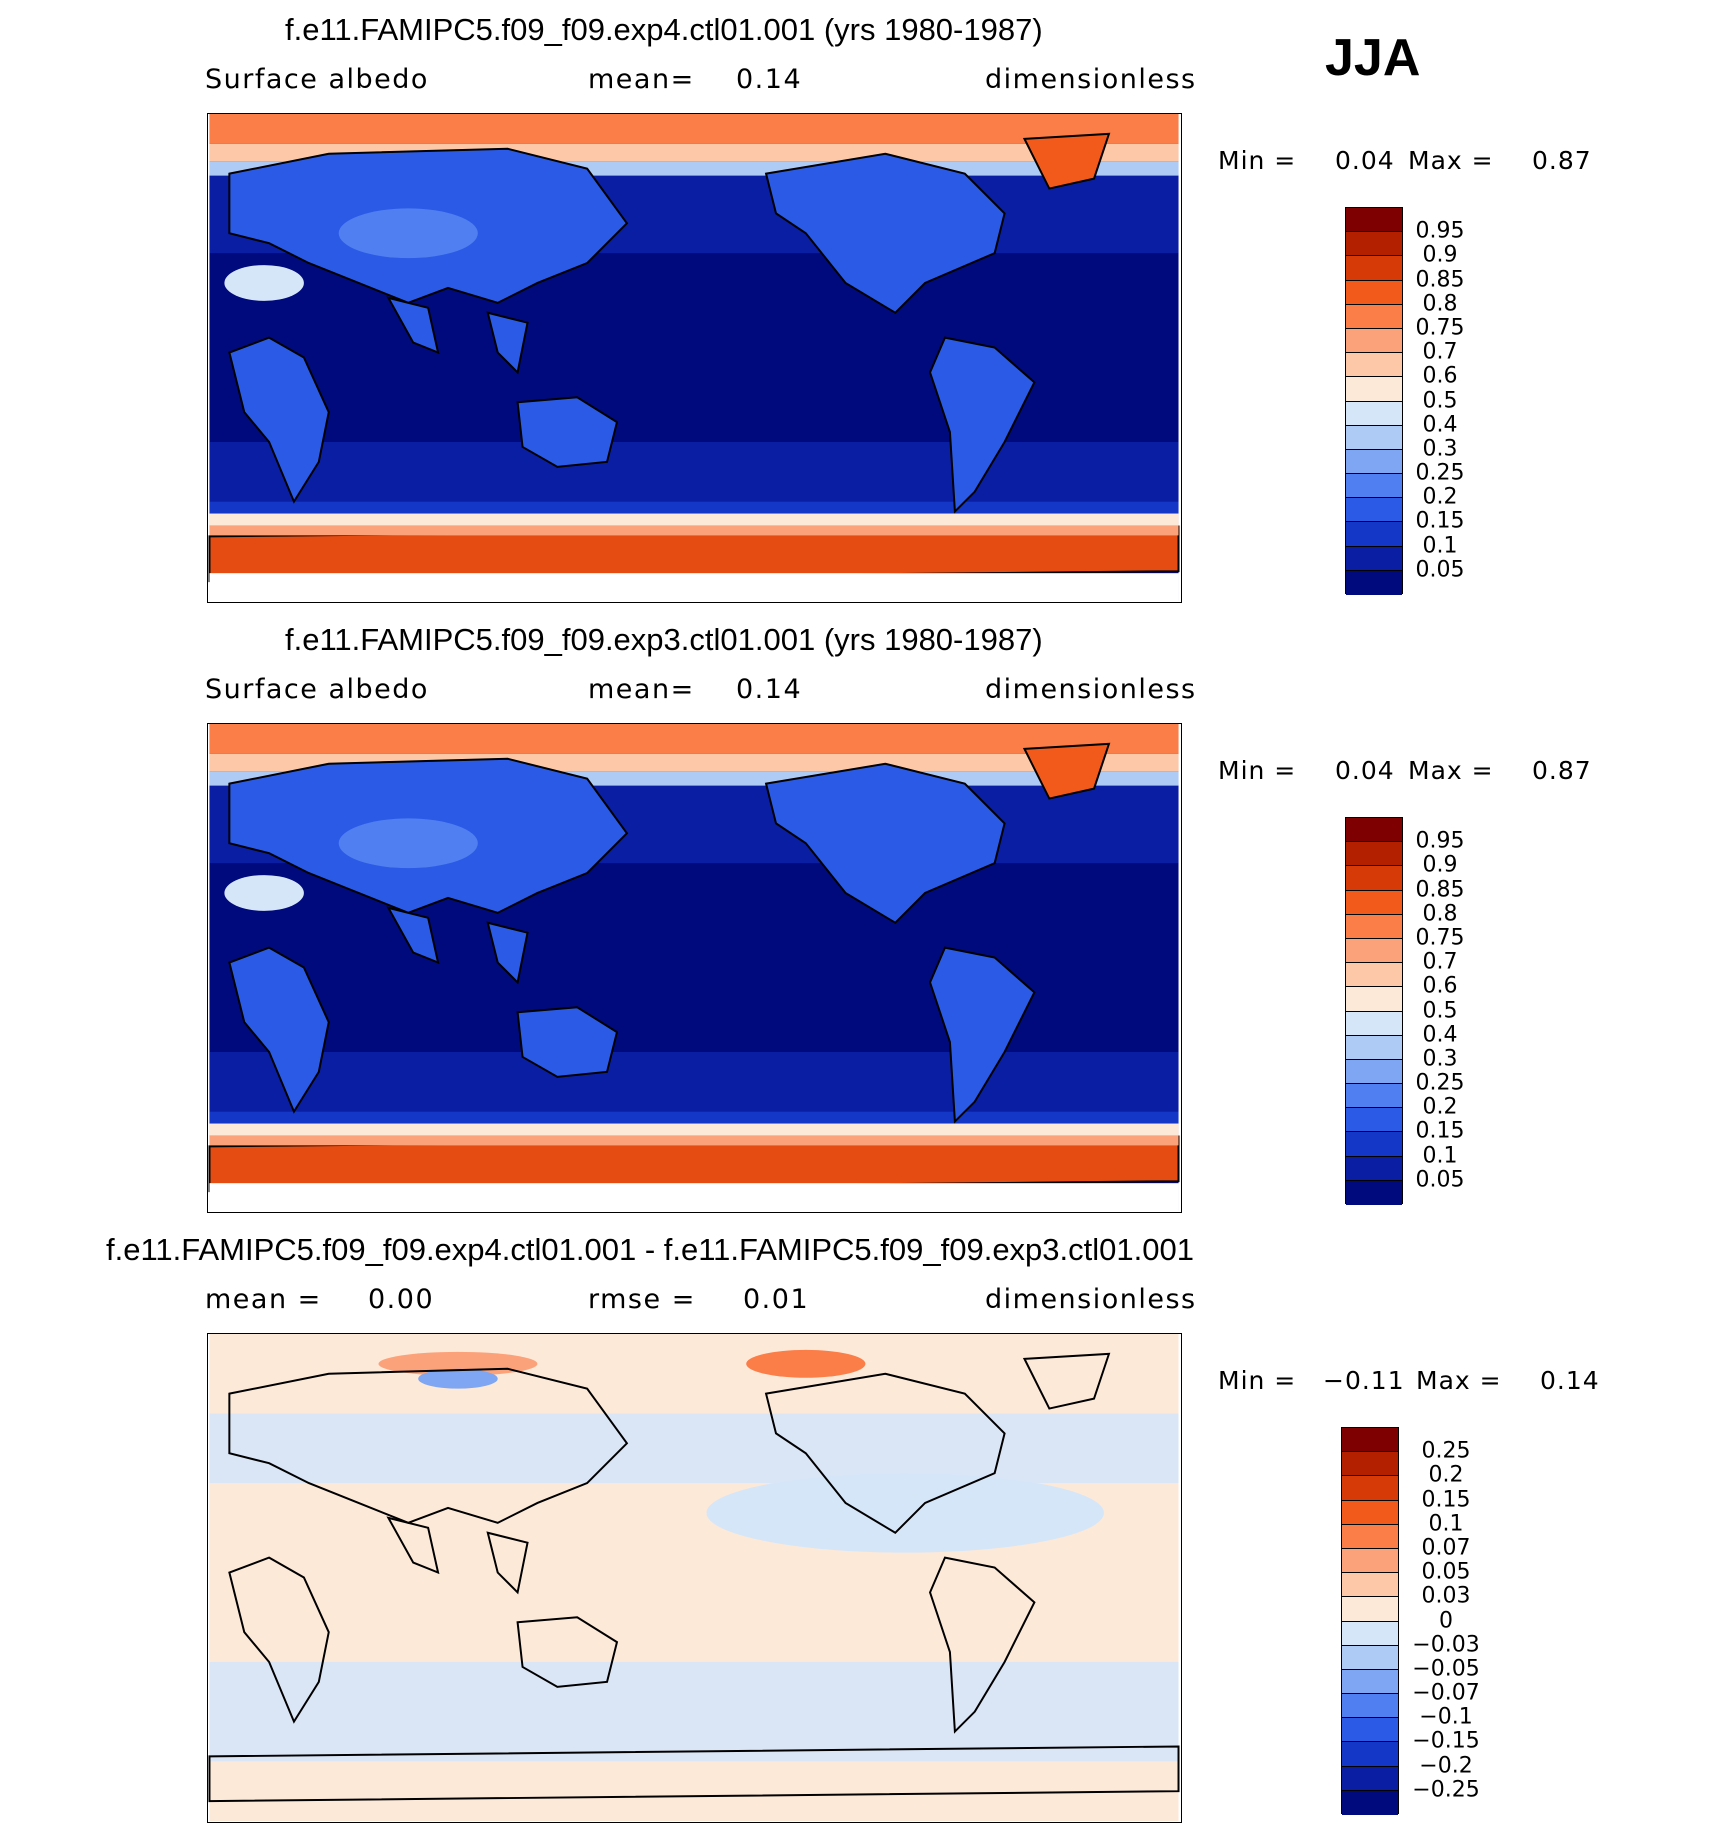 The width and height of the screenshot is (1710, 1824). Describe the element at coordinates (1257, 1380) in the screenshot. I see `panel-3-min-label: Min =` at that location.